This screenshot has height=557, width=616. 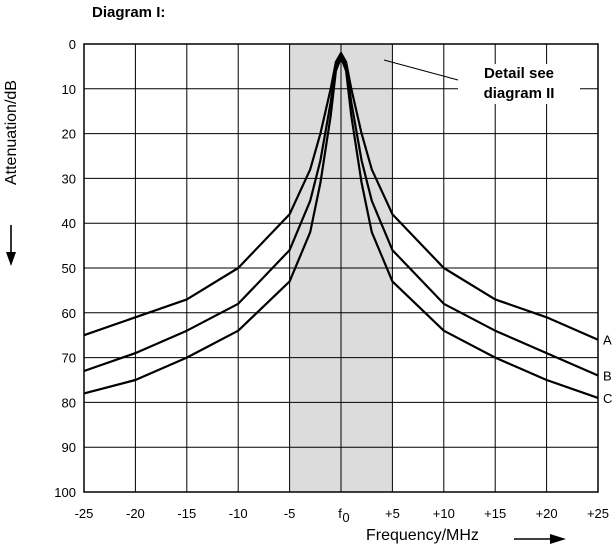 I want to click on x-tick-label: -15, so click(x=186, y=513).